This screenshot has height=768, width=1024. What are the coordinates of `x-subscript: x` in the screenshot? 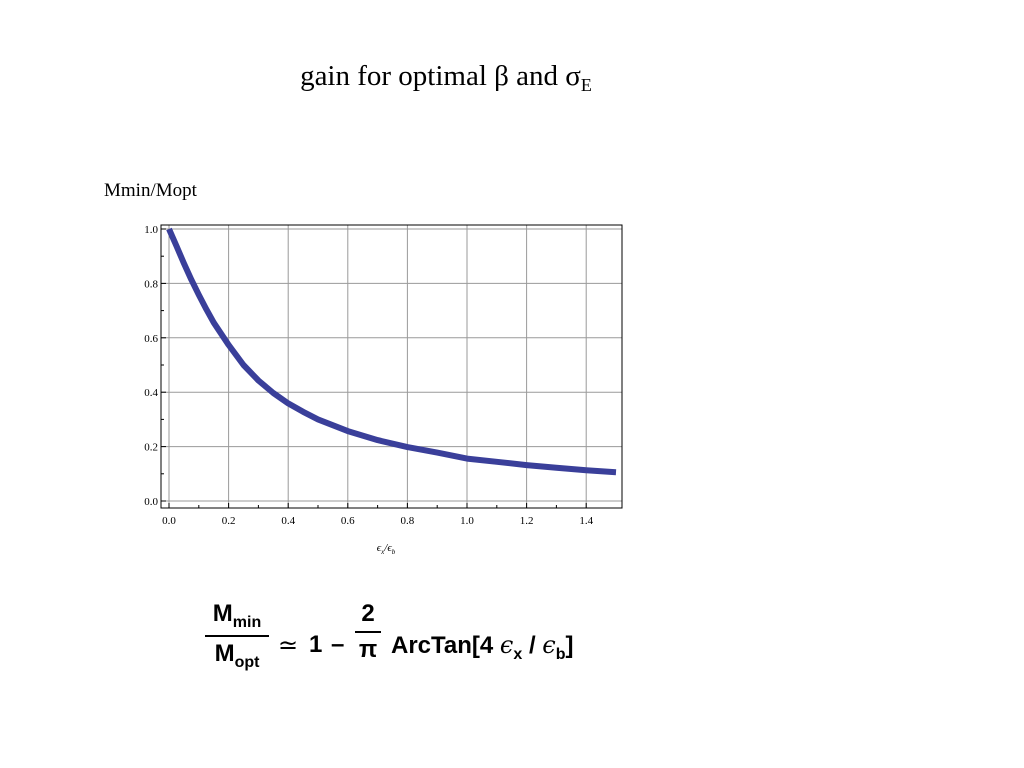 It's located at (518, 654).